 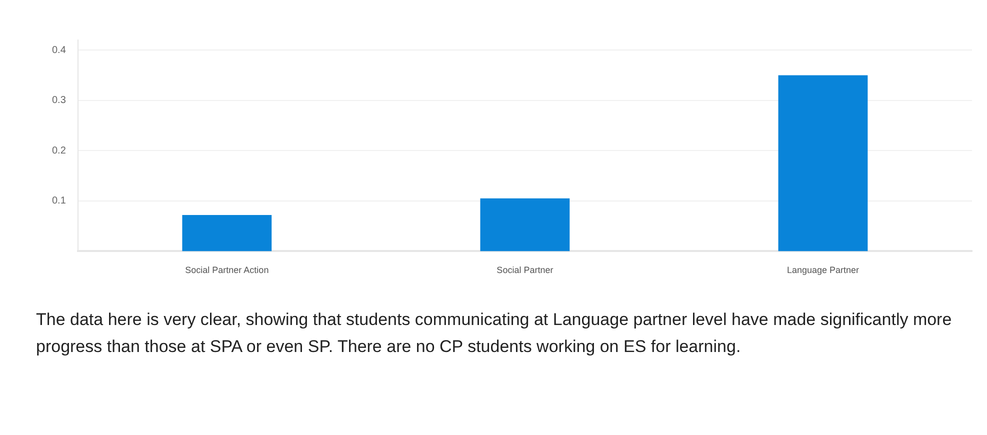 I want to click on y-tick-label: 0.2, so click(x=59, y=150).